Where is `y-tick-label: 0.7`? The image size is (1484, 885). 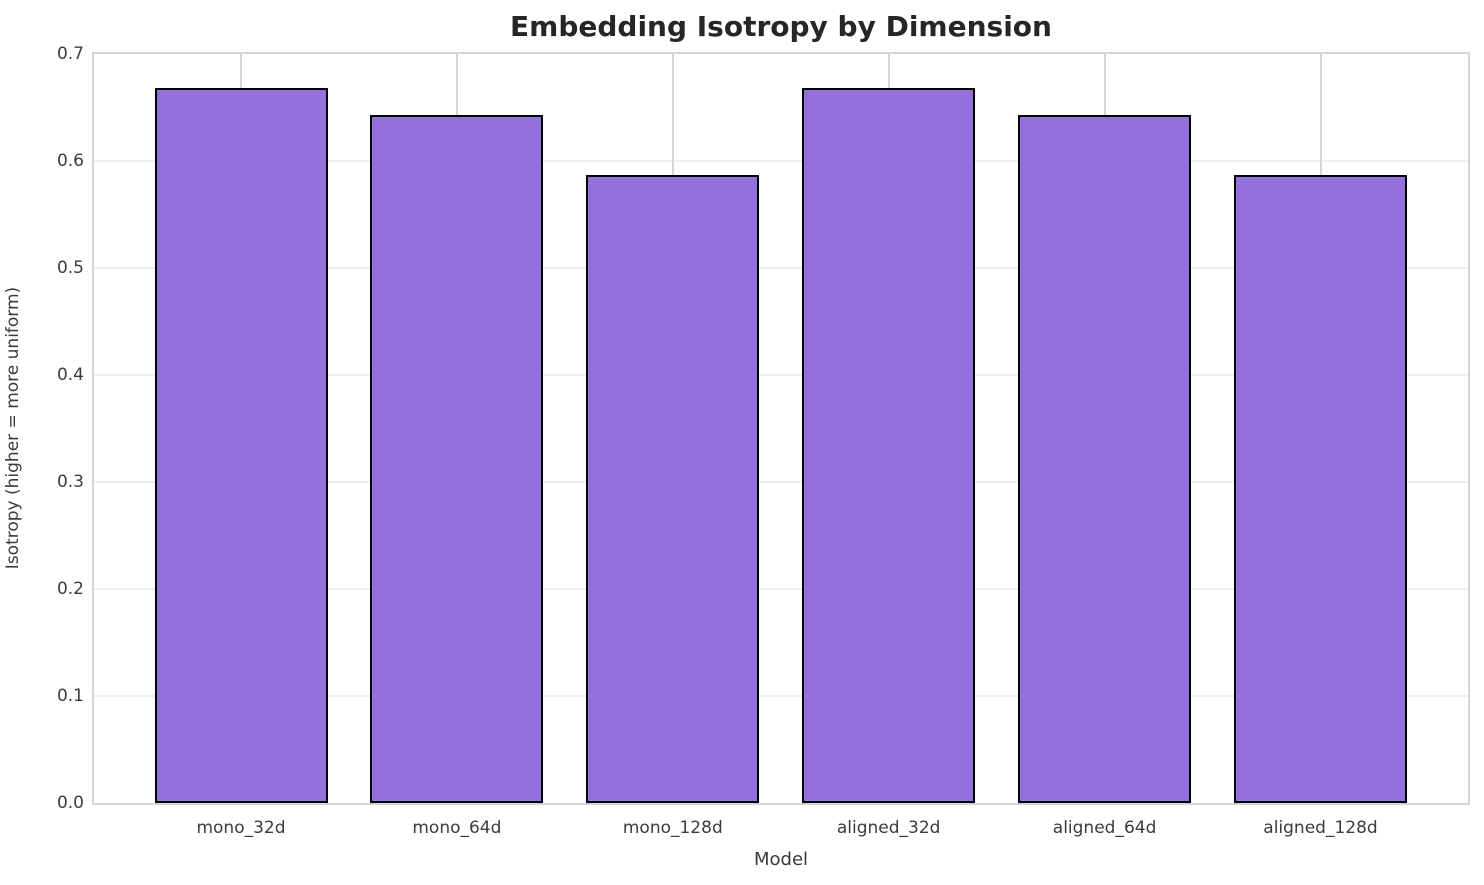
y-tick-label: 0.7 is located at coordinates (70, 54).